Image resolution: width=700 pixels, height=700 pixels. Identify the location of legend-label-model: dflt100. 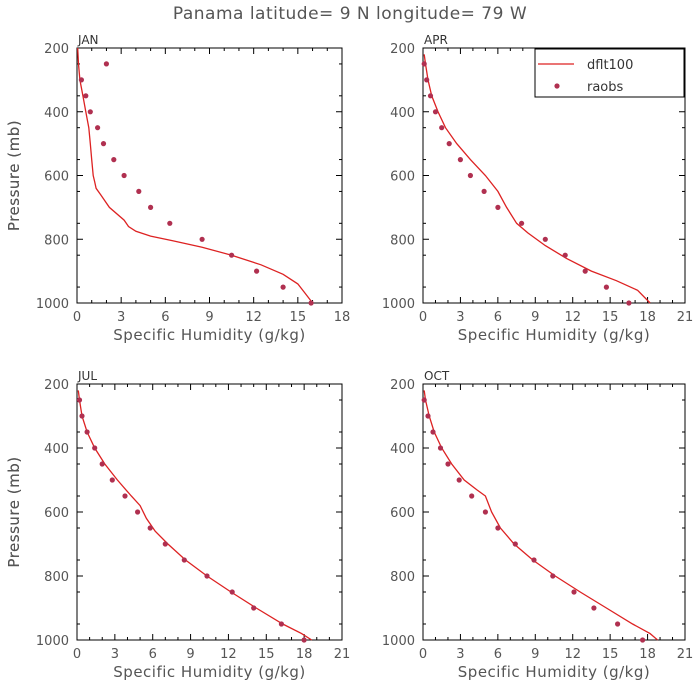
(610, 65).